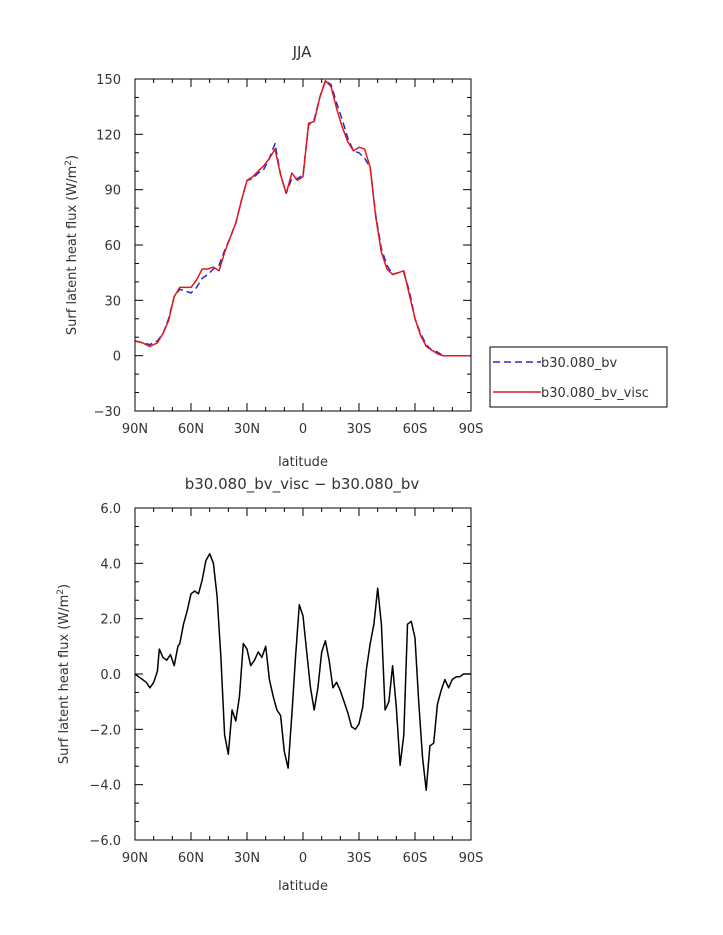  What do you see at coordinates (112, 301) in the screenshot?
I see `y-tick-label: 30` at bounding box center [112, 301].